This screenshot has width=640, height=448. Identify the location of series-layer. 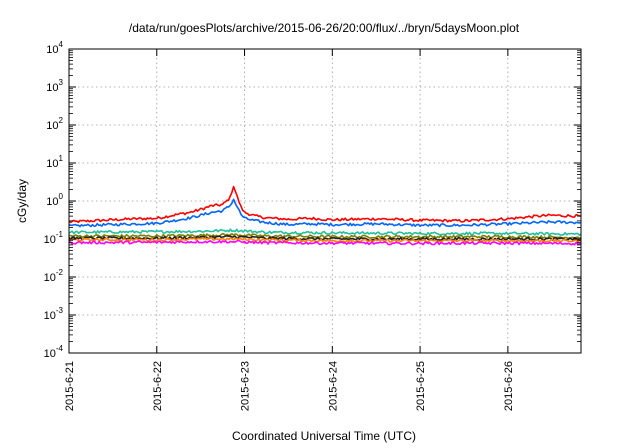
(325, 215).